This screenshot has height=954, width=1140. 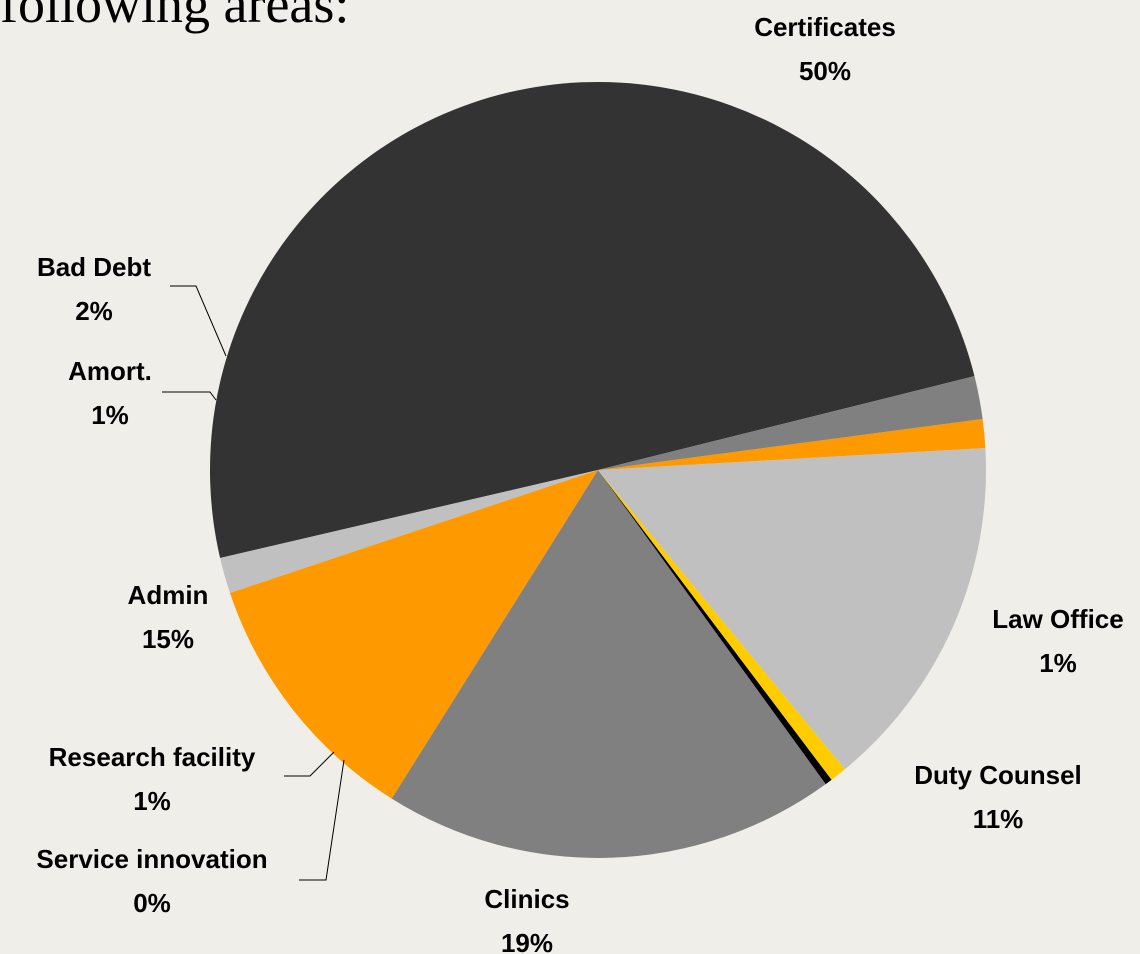 What do you see at coordinates (175, 17) in the screenshot?
I see `page-heading: following areas:` at bounding box center [175, 17].